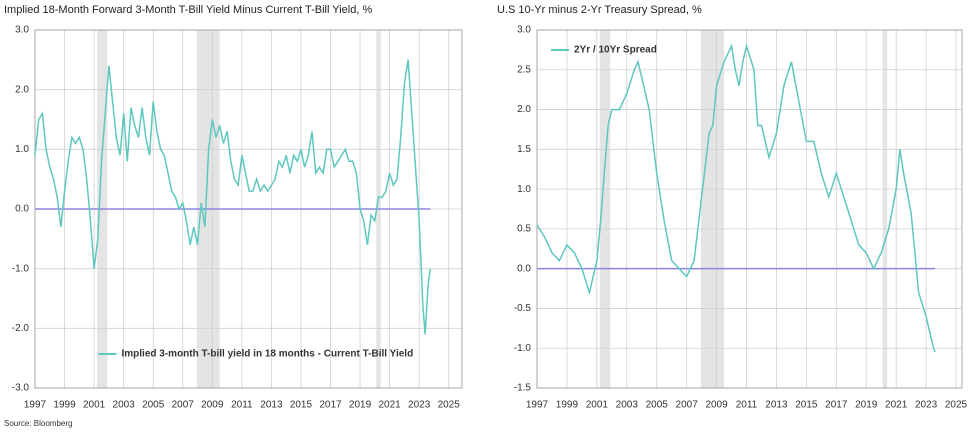 Image resolution: width=976 pixels, height=434 pixels. What do you see at coordinates (21, 328) in the screenshot?
I see `y-tick-label: -2.0` at bounding box center [21, 328].